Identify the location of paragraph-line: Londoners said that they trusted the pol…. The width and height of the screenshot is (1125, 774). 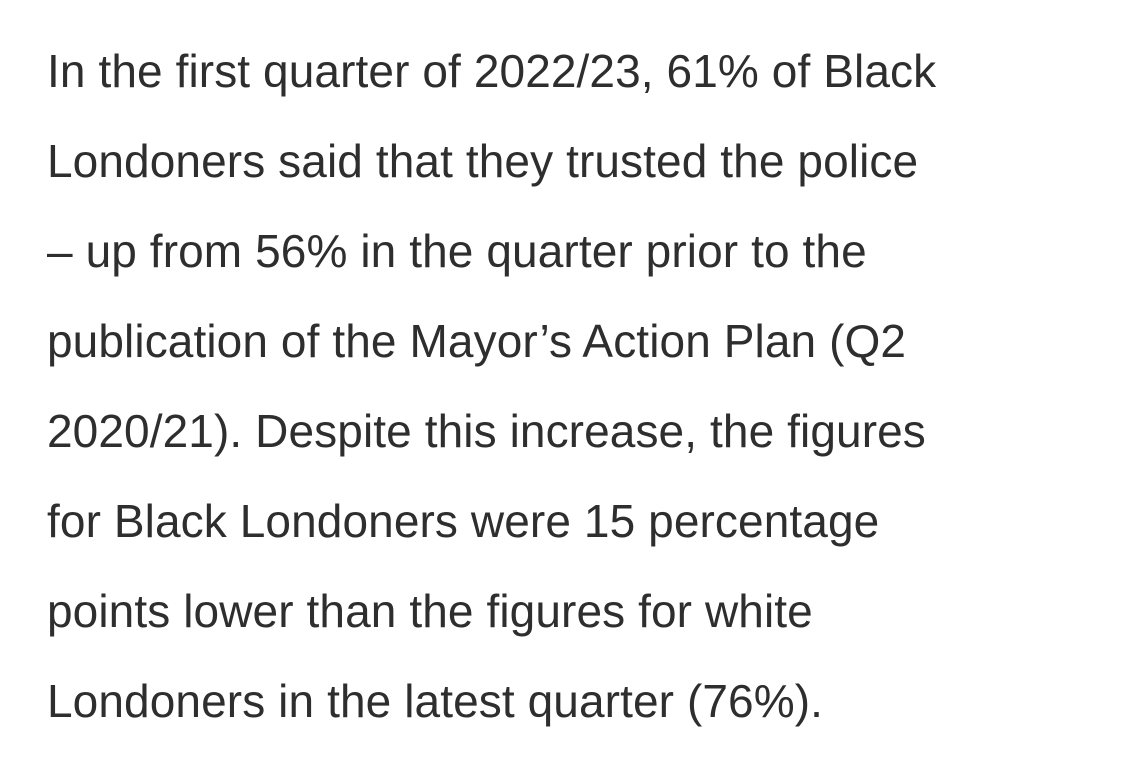
(483, 161).